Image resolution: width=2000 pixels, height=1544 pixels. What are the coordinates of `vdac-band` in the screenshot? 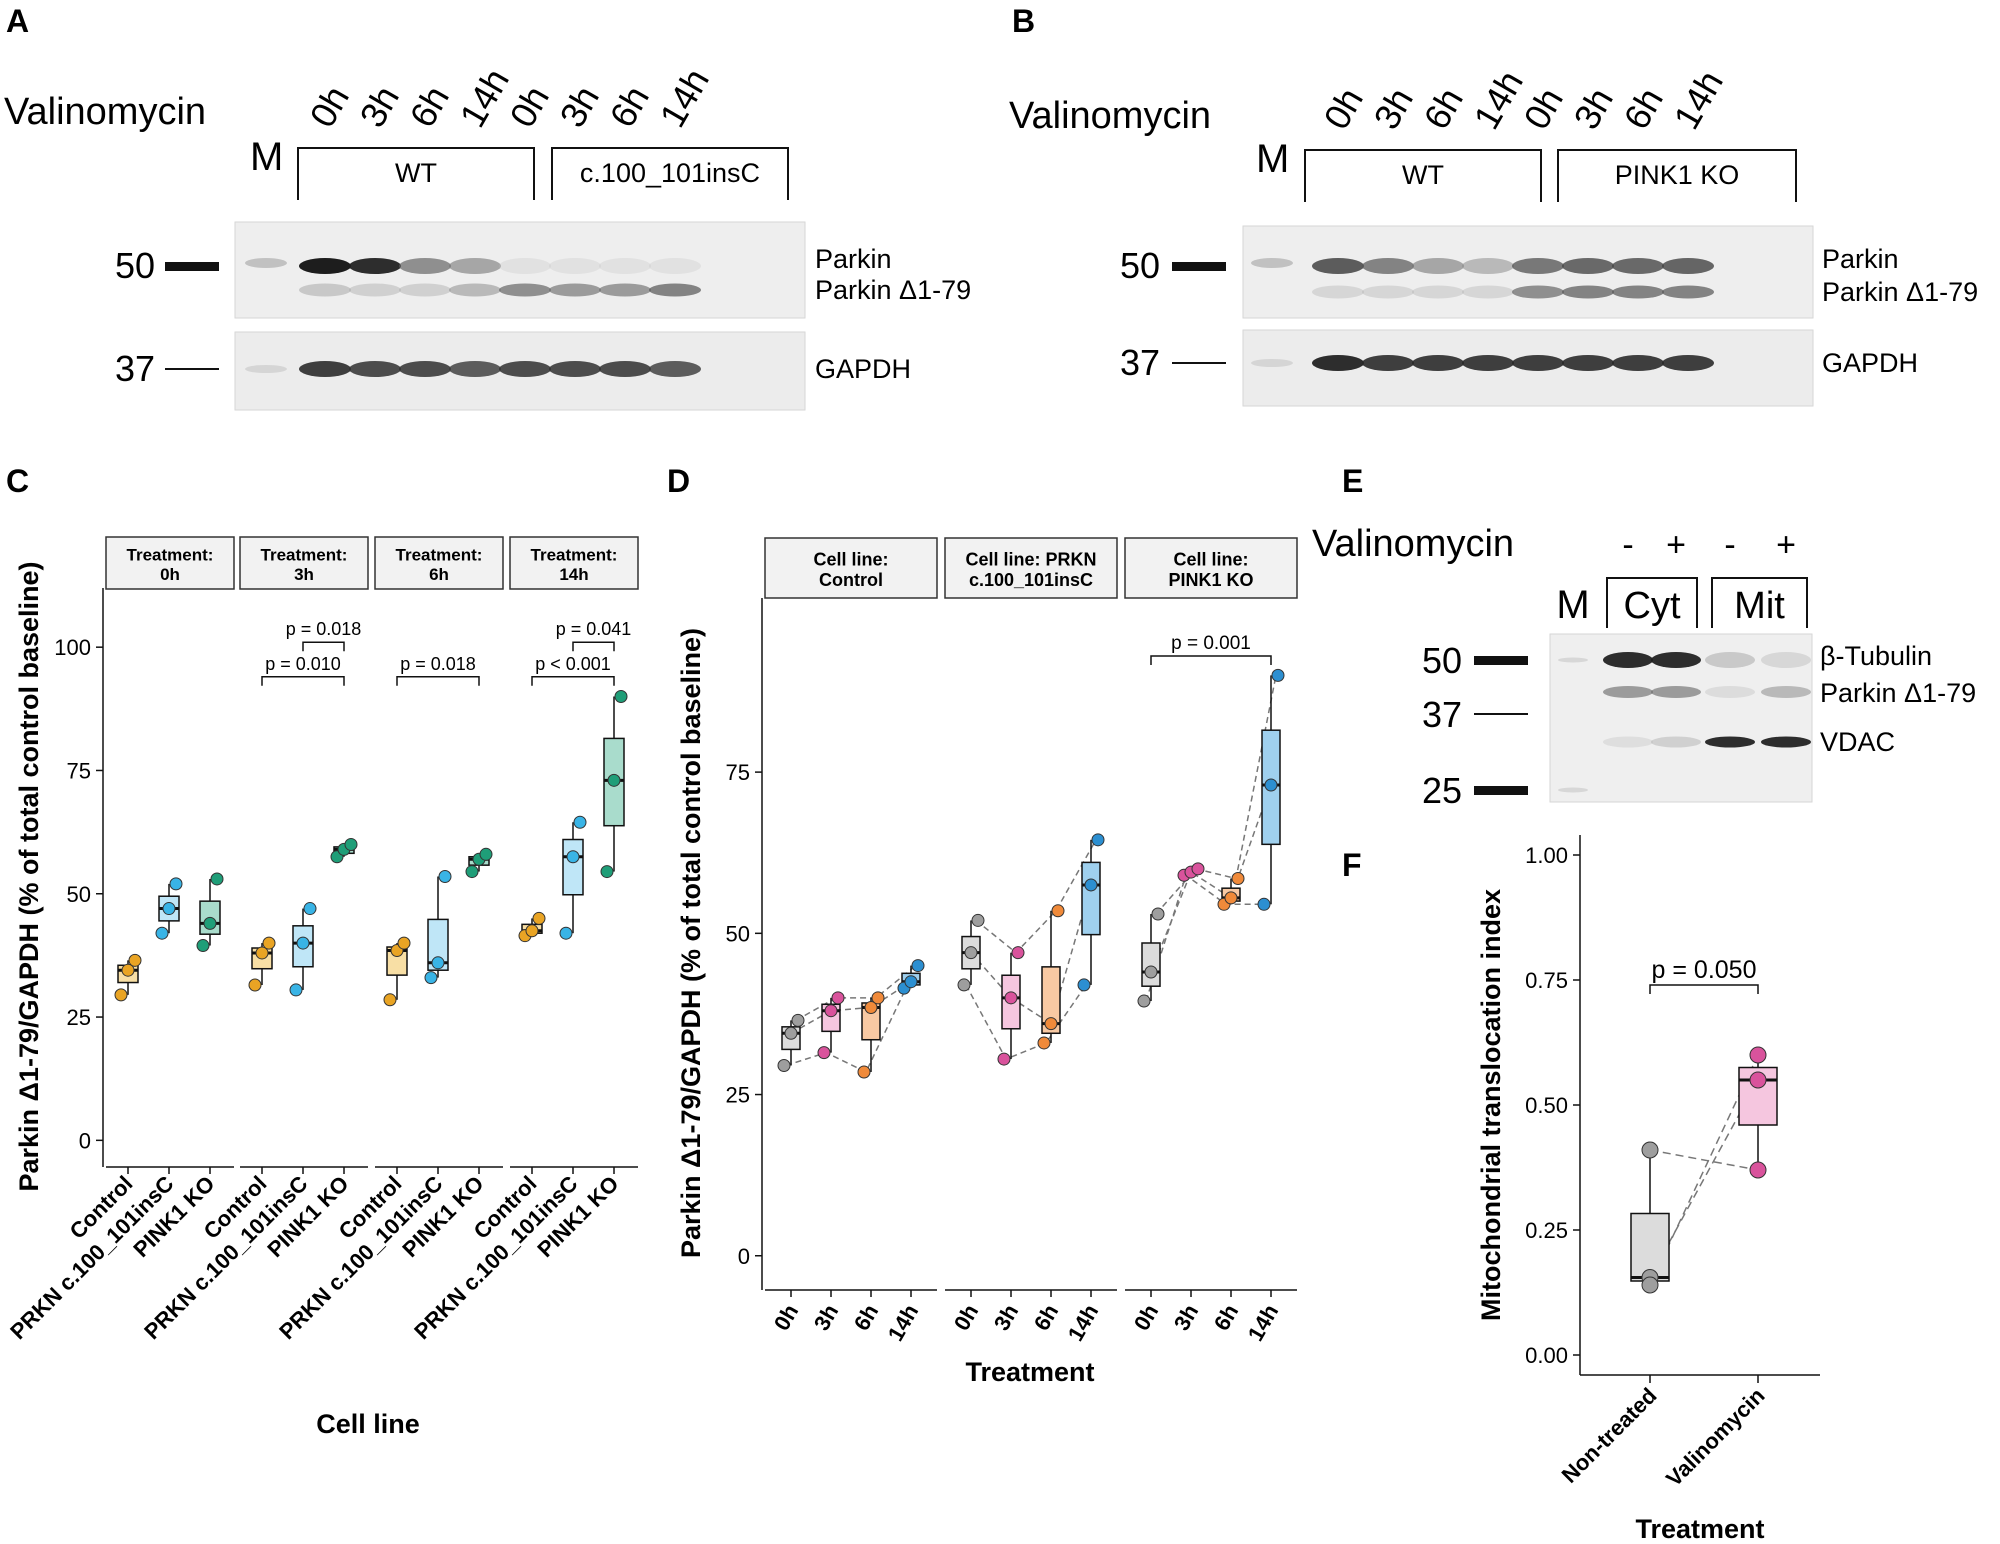 It's located at (1730, 742).